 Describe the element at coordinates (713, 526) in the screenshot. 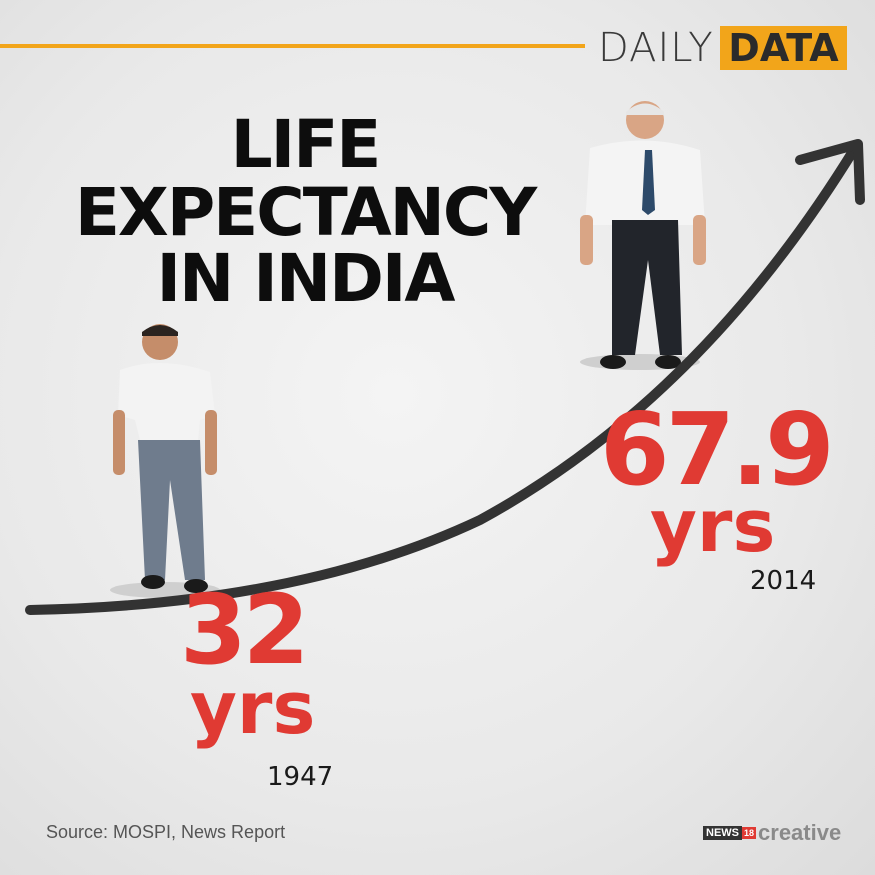

I see `unit-2014: yrs` at that location.